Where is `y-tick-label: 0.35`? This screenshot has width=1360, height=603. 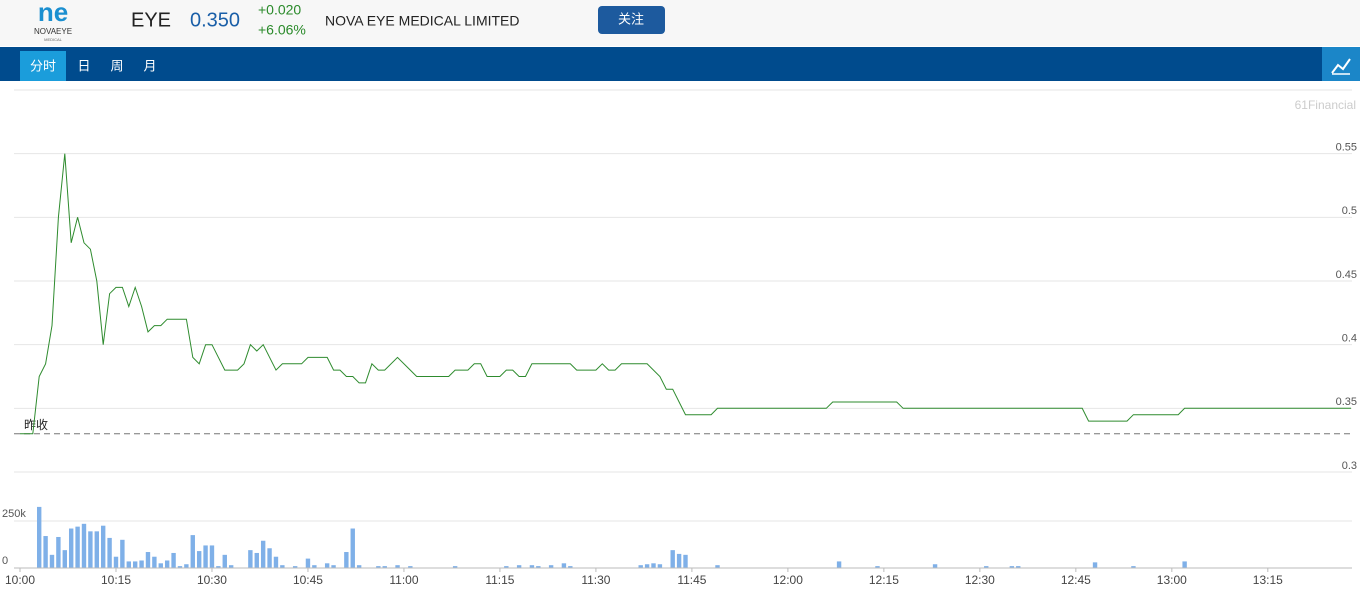 y-tick-label: 0.35 is located at coordinates (1346, 402).